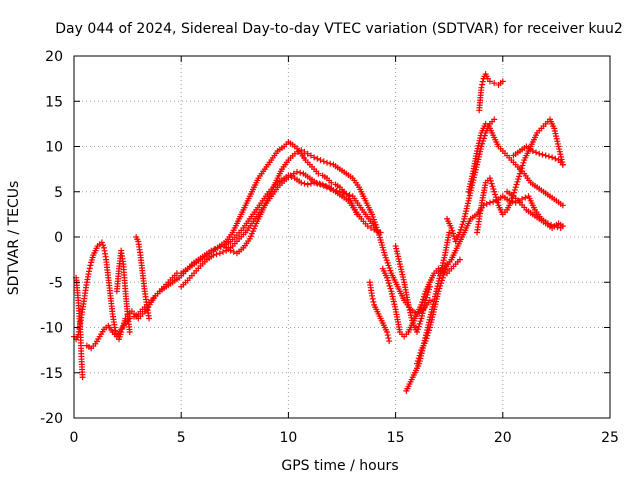 The width and height of the screenshot is (640, 480). I want to click on data-series-track-o, so click(515, 164).